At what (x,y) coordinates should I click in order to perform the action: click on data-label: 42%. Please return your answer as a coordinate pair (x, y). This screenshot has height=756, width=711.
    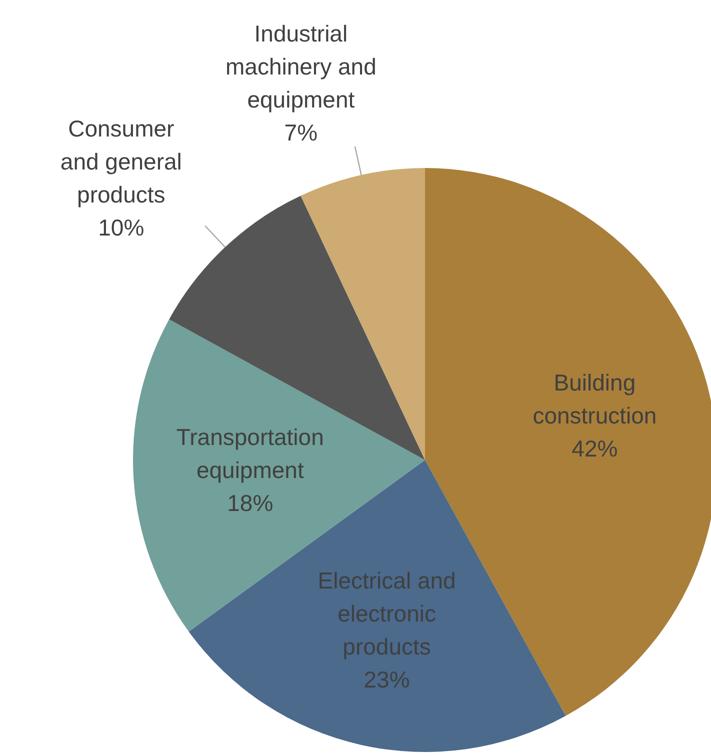
    Looking at the image, I should click on (595, 448).